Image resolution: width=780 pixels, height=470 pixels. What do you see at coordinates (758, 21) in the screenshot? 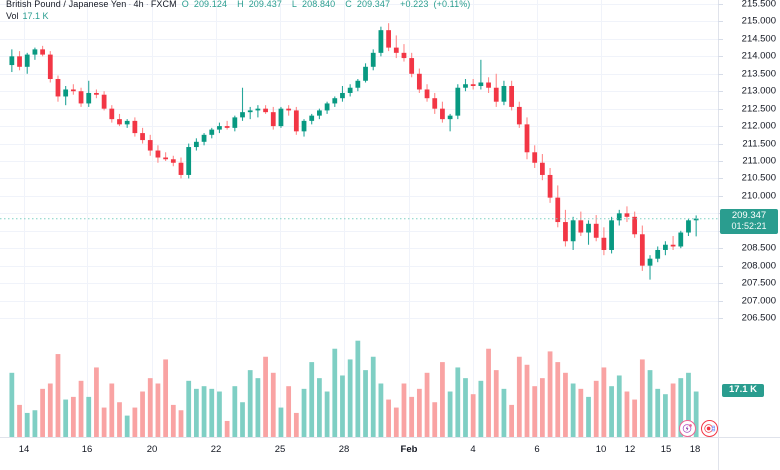
I see `price-axis-tick: 215.000` at bounding box center [758, 21].